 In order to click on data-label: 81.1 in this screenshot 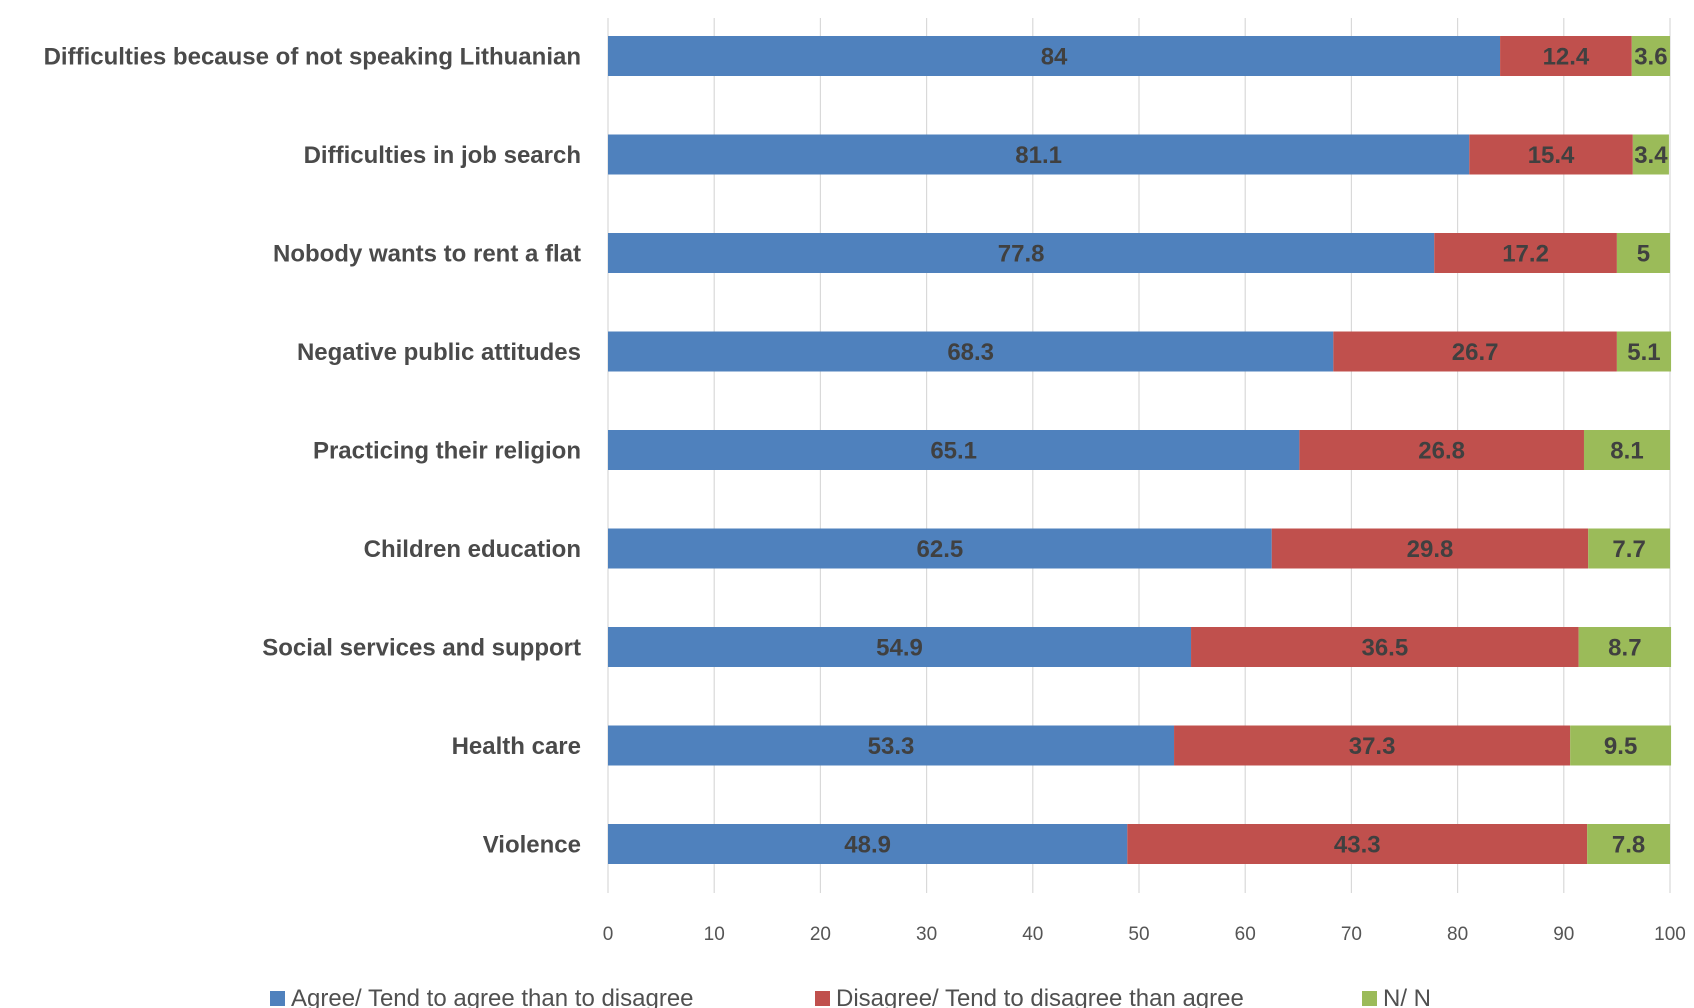, I will do `click(1038, 155)`.